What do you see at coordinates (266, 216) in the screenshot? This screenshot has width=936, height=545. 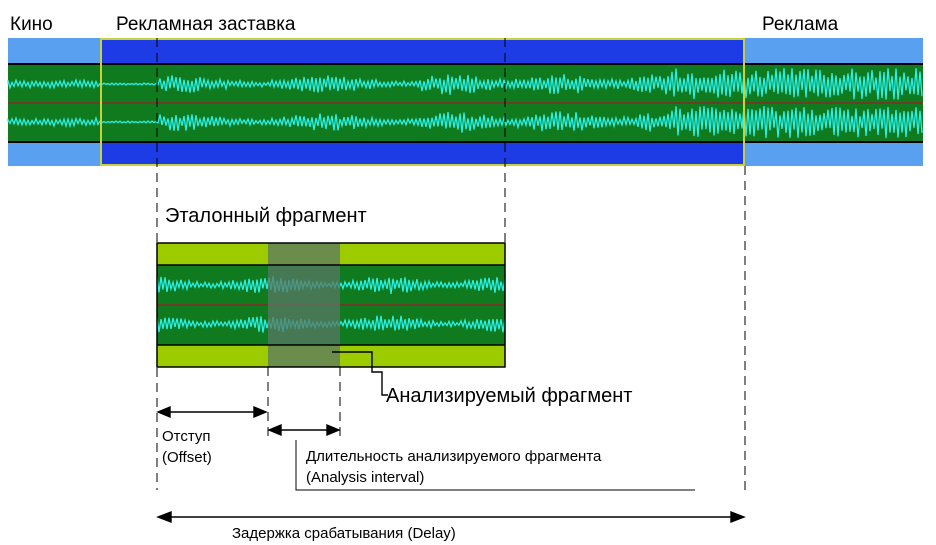 I see `label-reference-fragment: Эталонный фрагмент` at bounding box center [266, 216].